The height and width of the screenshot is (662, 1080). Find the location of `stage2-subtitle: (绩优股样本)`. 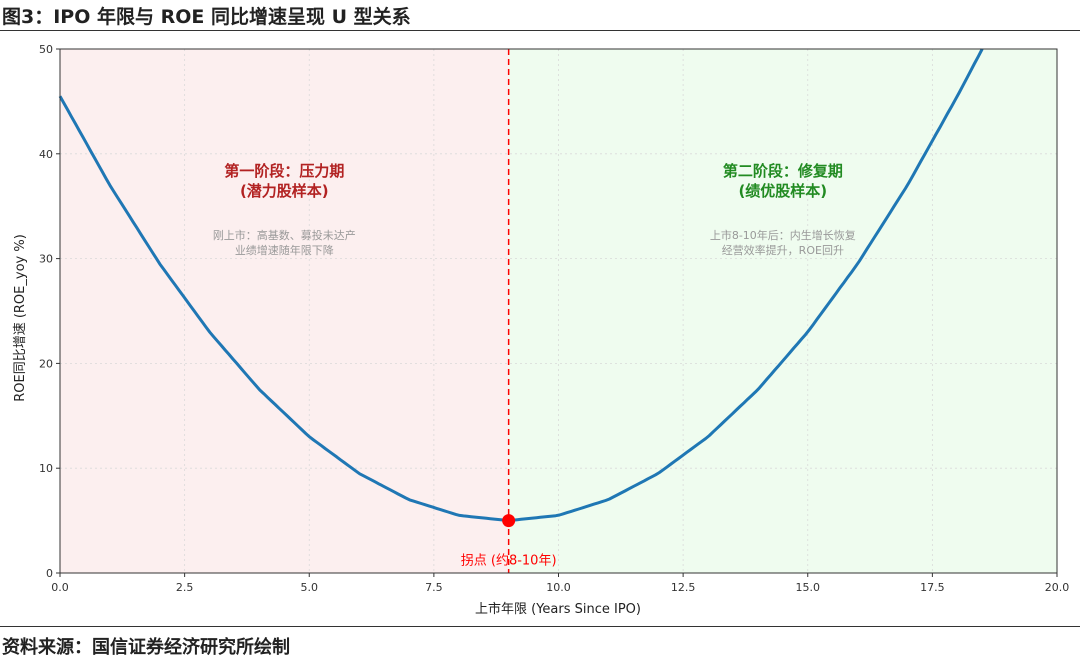

stage2-subtitle: (绩优股样本) is located at coordinates (782, 191).